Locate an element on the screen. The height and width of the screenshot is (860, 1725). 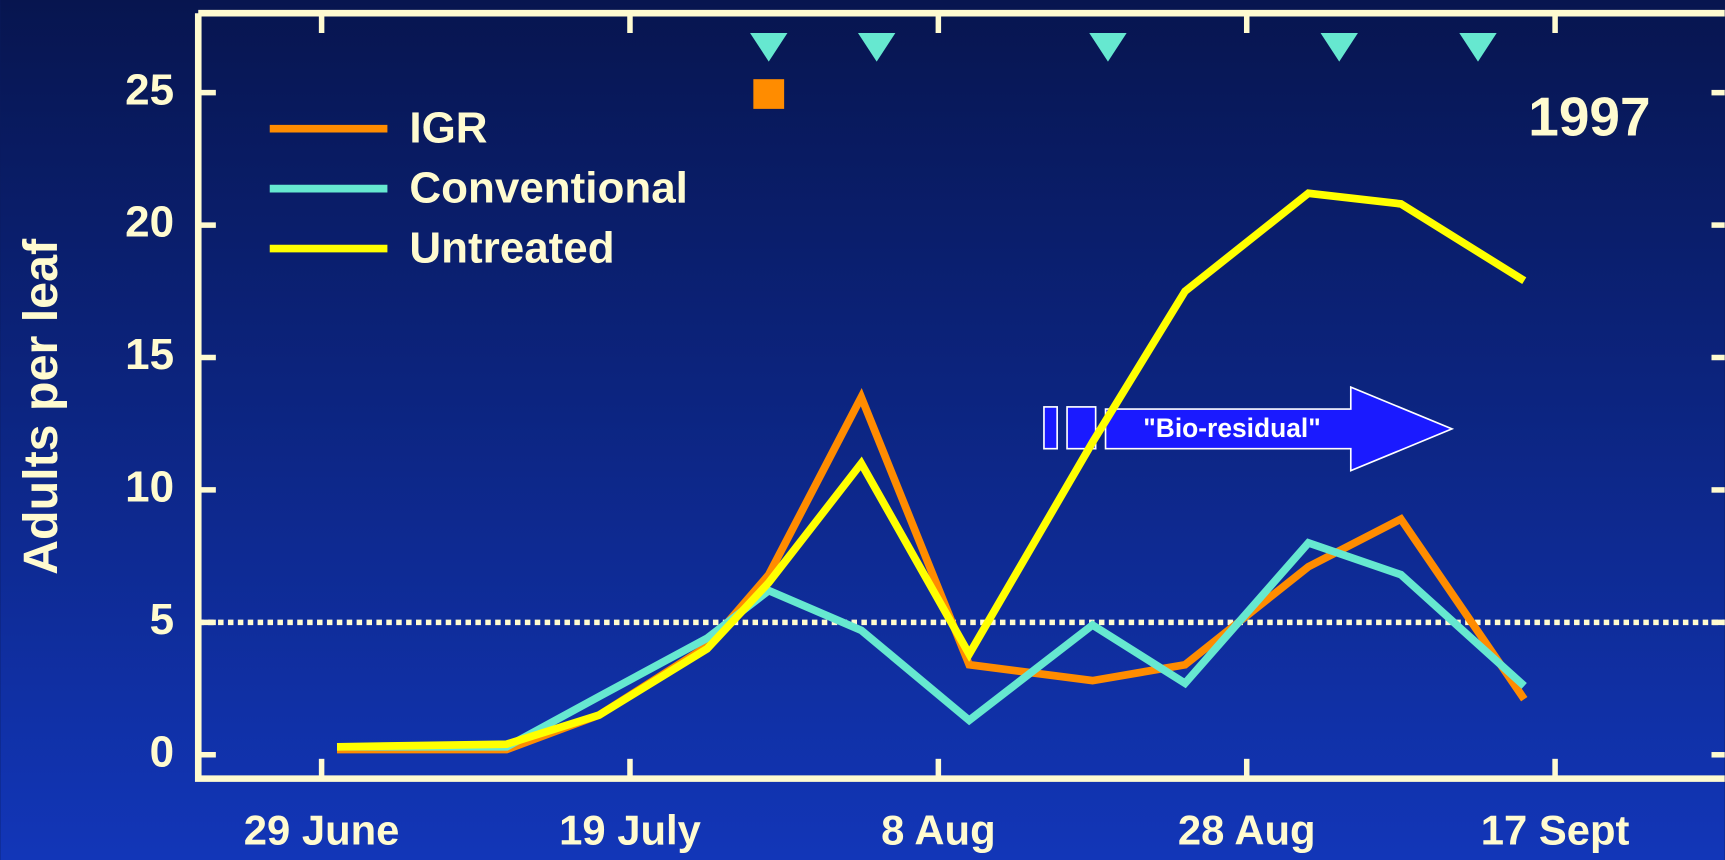
arrow-body is located at coordinates (1279, 428).